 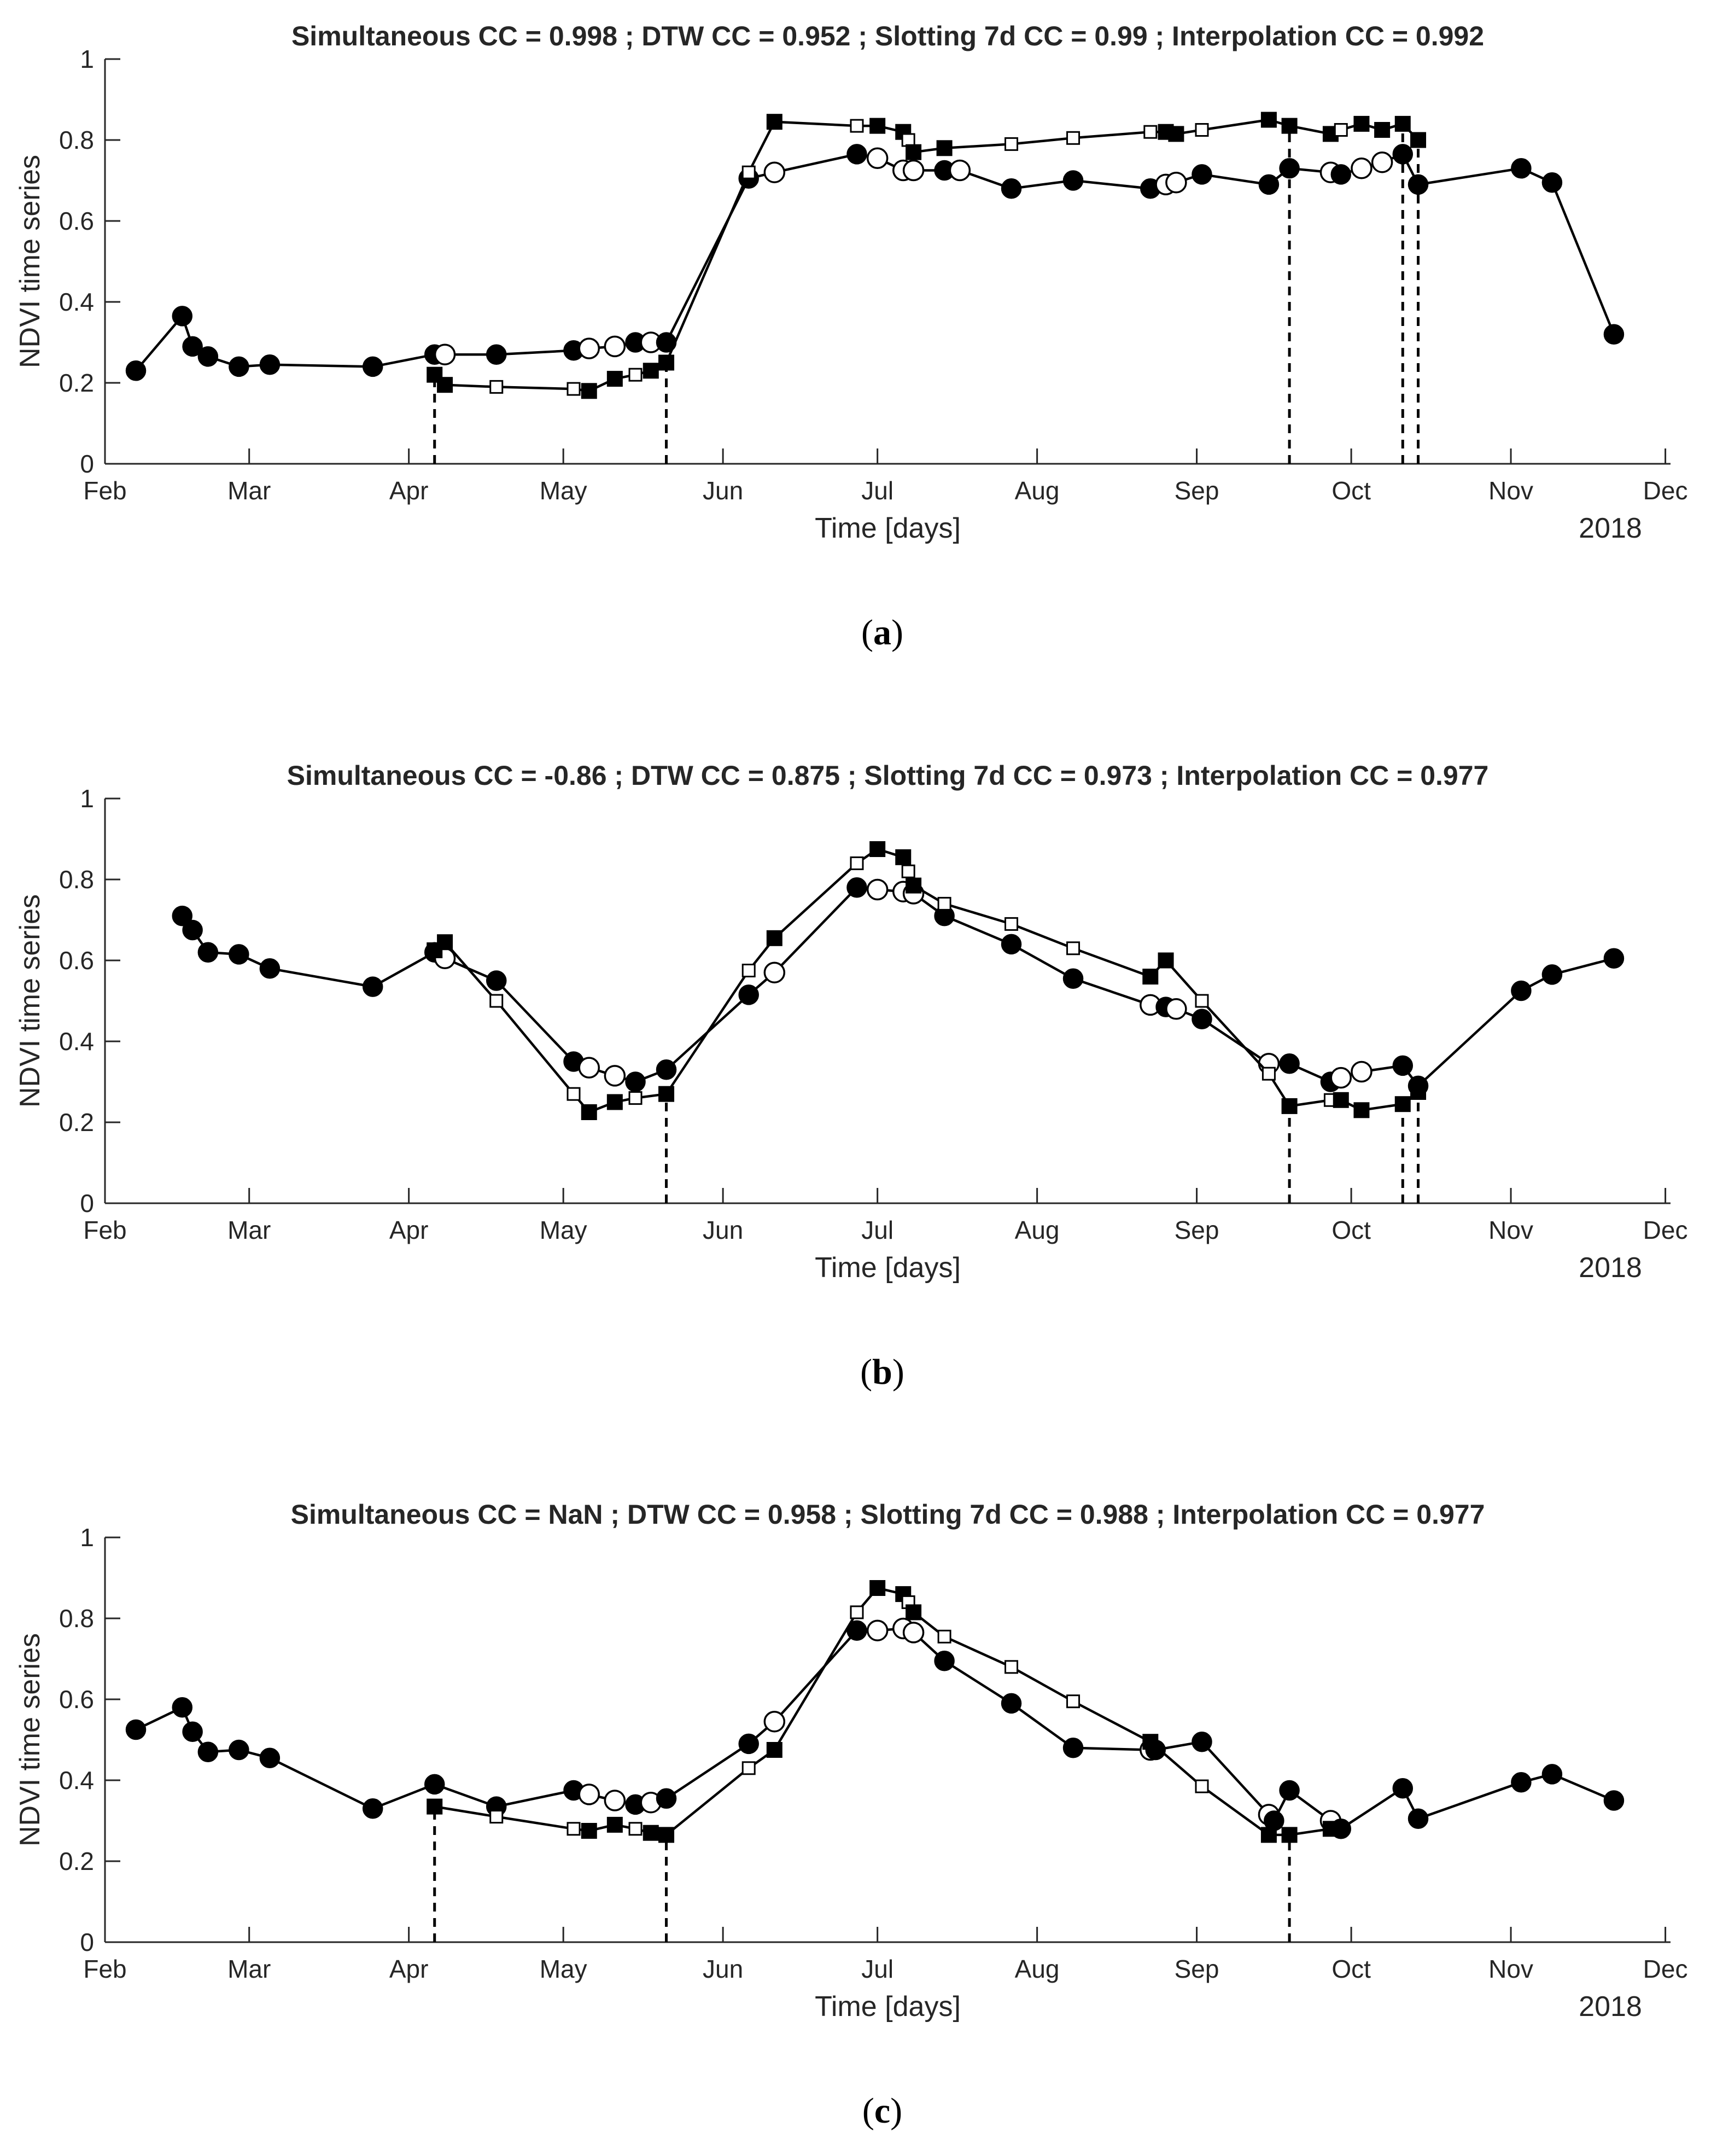 What do you see at coordinates (1666, 1230) in the screenshot?
I see `x-tick-label: Dec` at bounding box center [1666, 1230].